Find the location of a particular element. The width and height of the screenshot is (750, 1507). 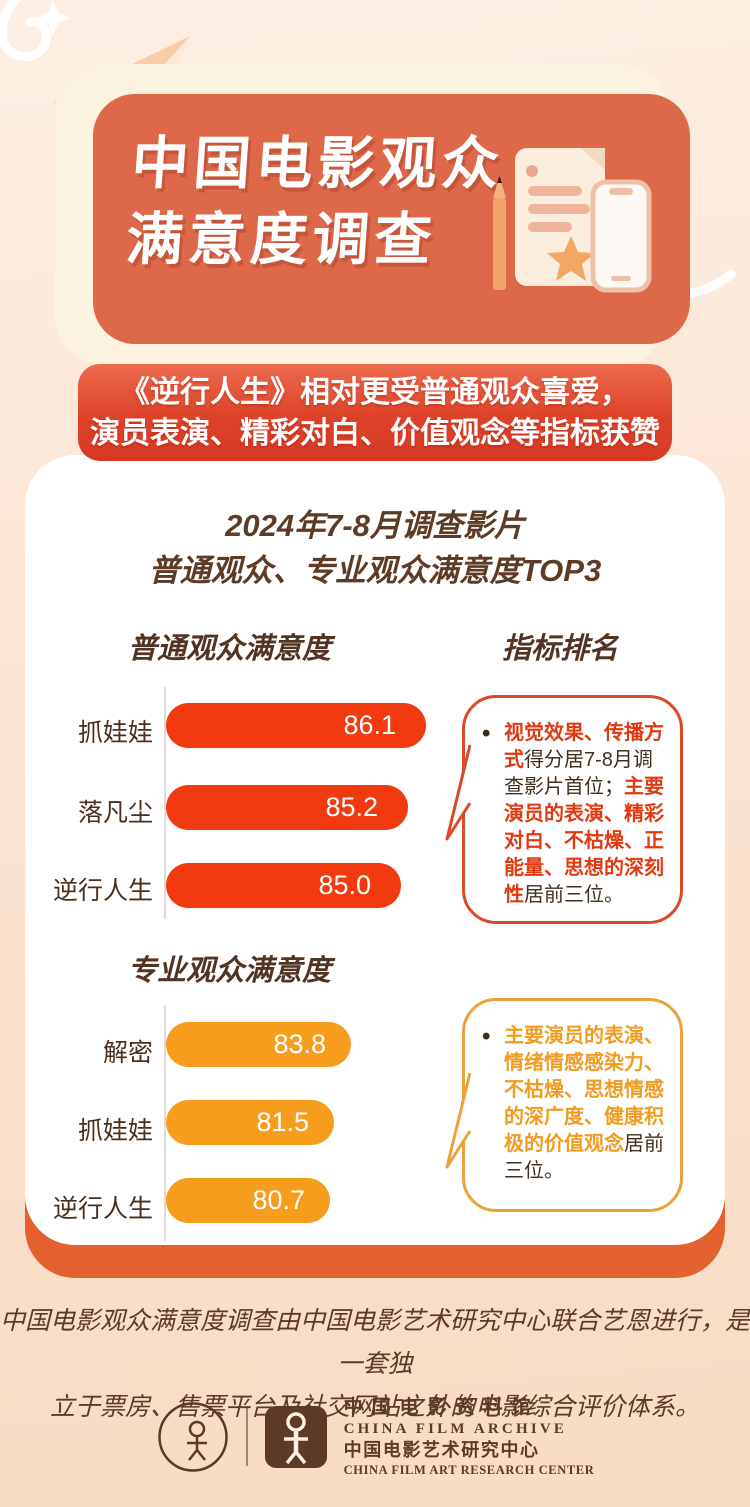

survey-document-illustration is located at coordinates (572, 220).